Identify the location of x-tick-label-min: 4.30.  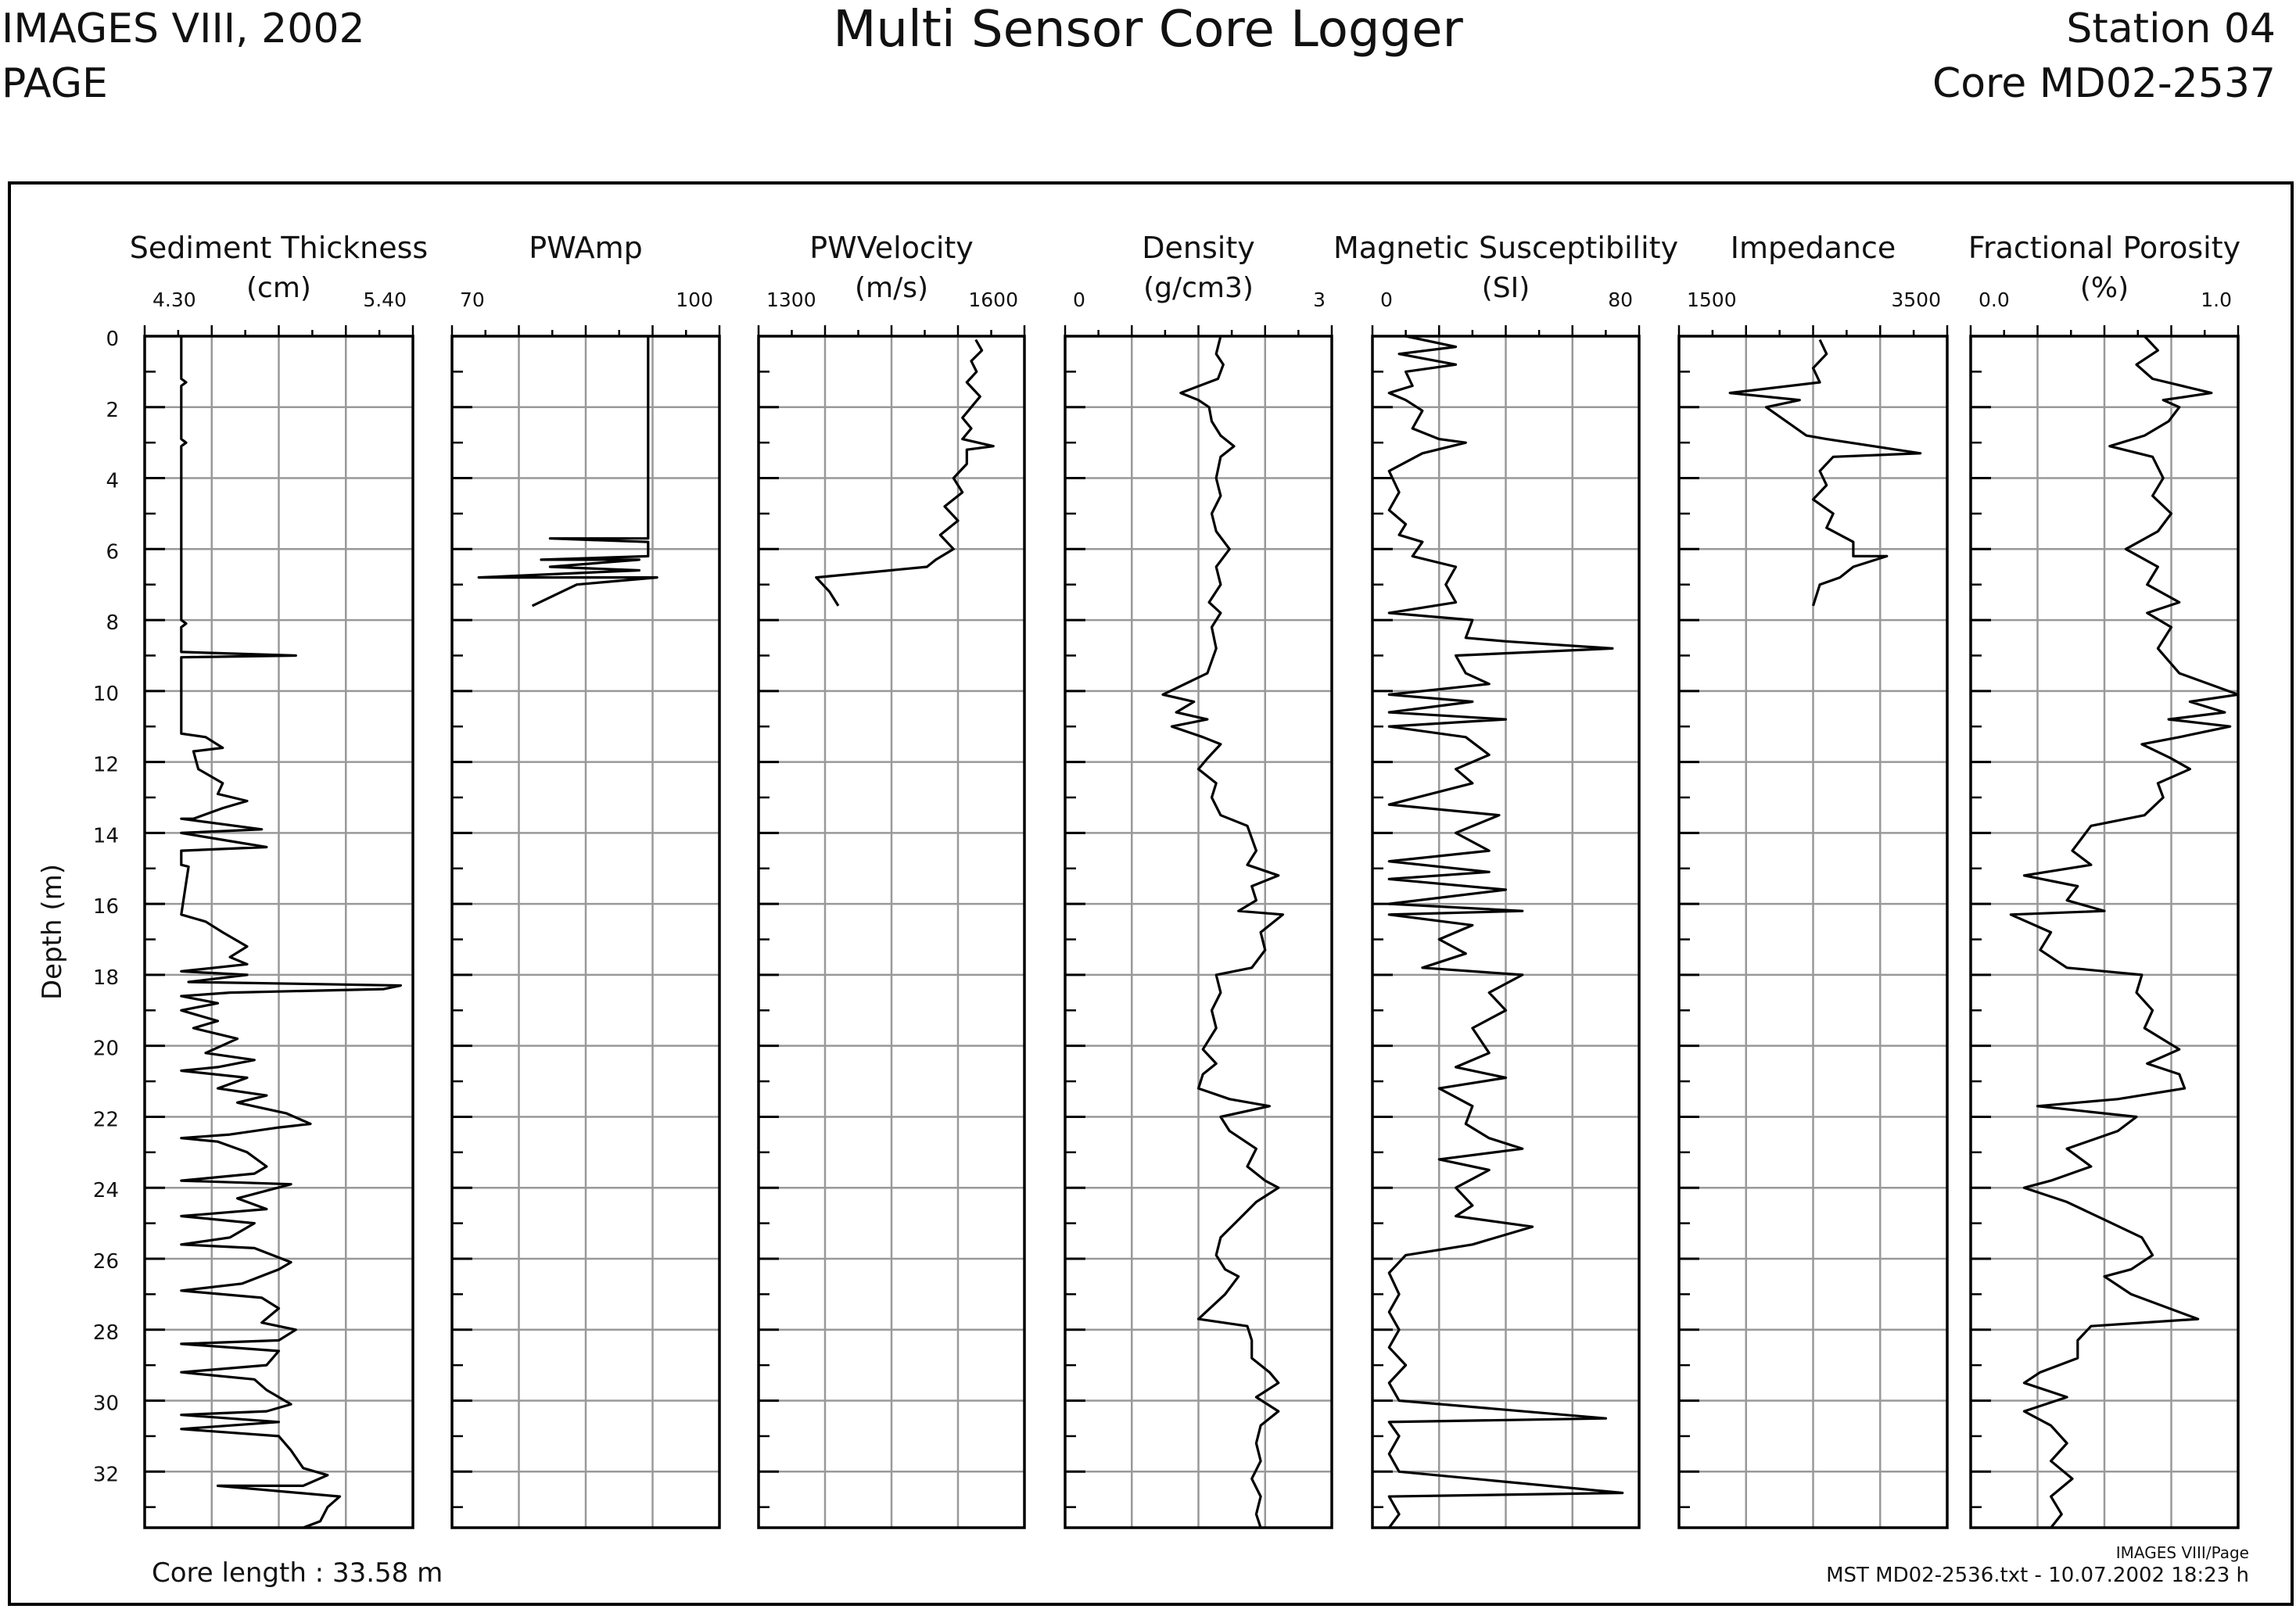
(174, 299).